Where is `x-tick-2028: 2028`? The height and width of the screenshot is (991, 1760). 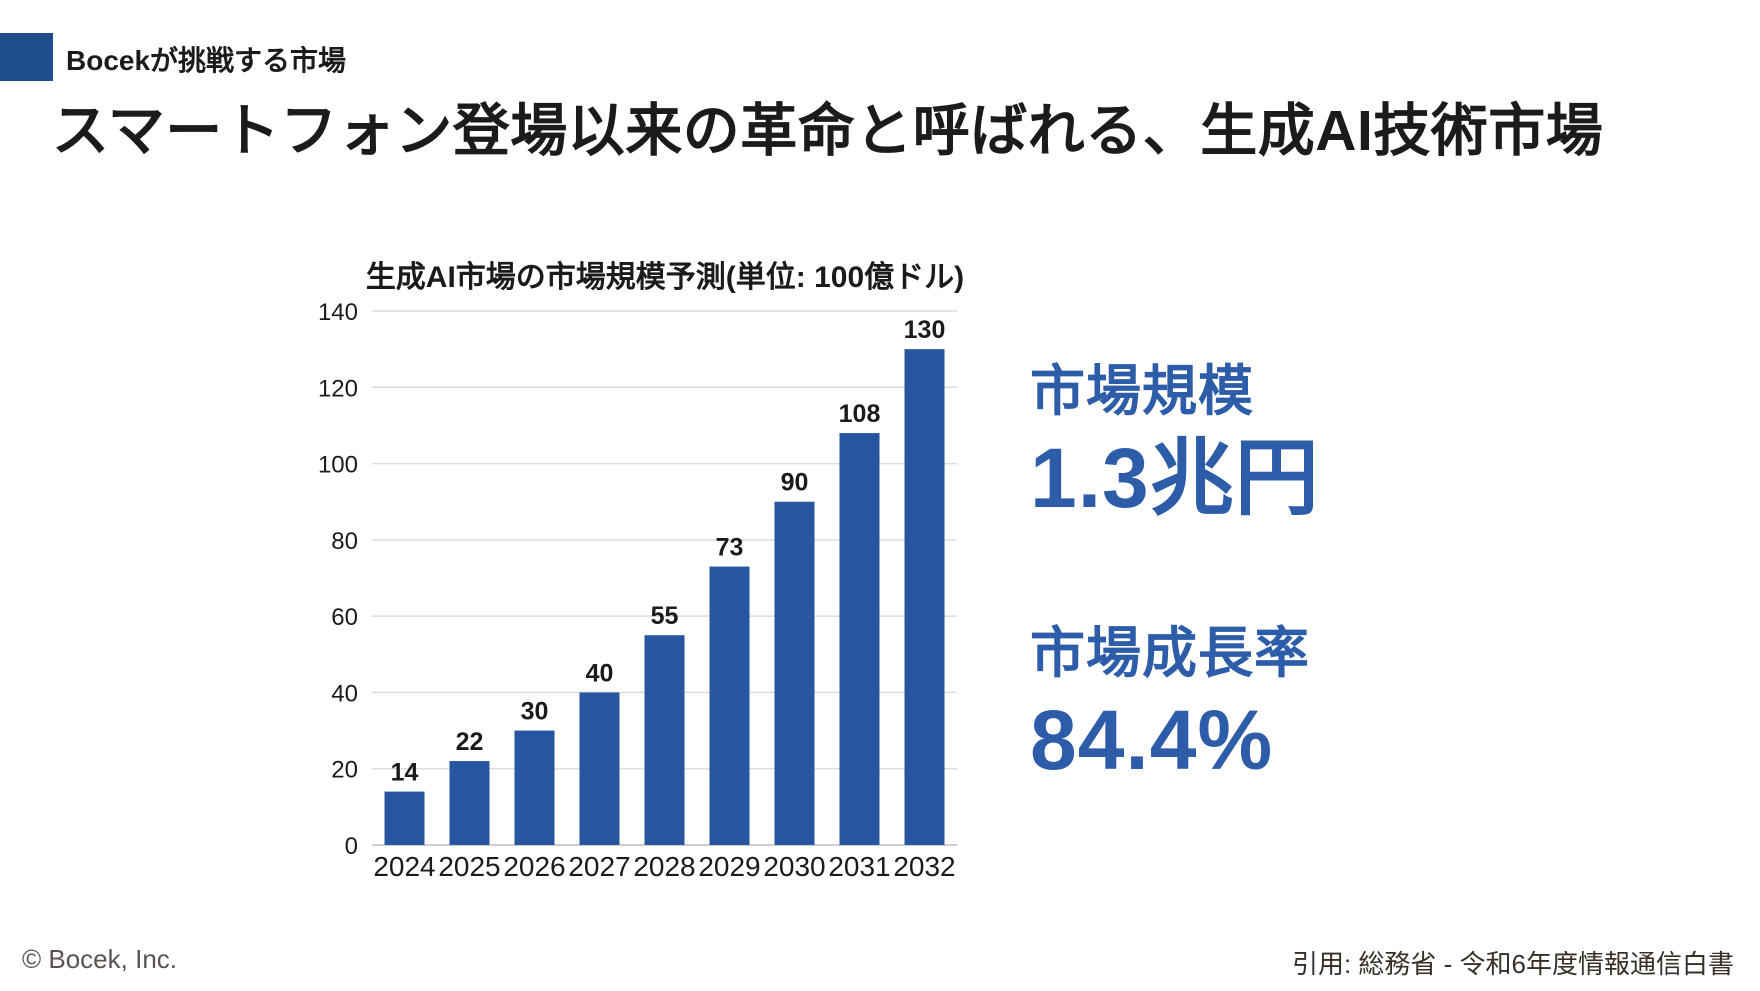
x-tick-2028: 2028 is located at coordinates (664, 866).